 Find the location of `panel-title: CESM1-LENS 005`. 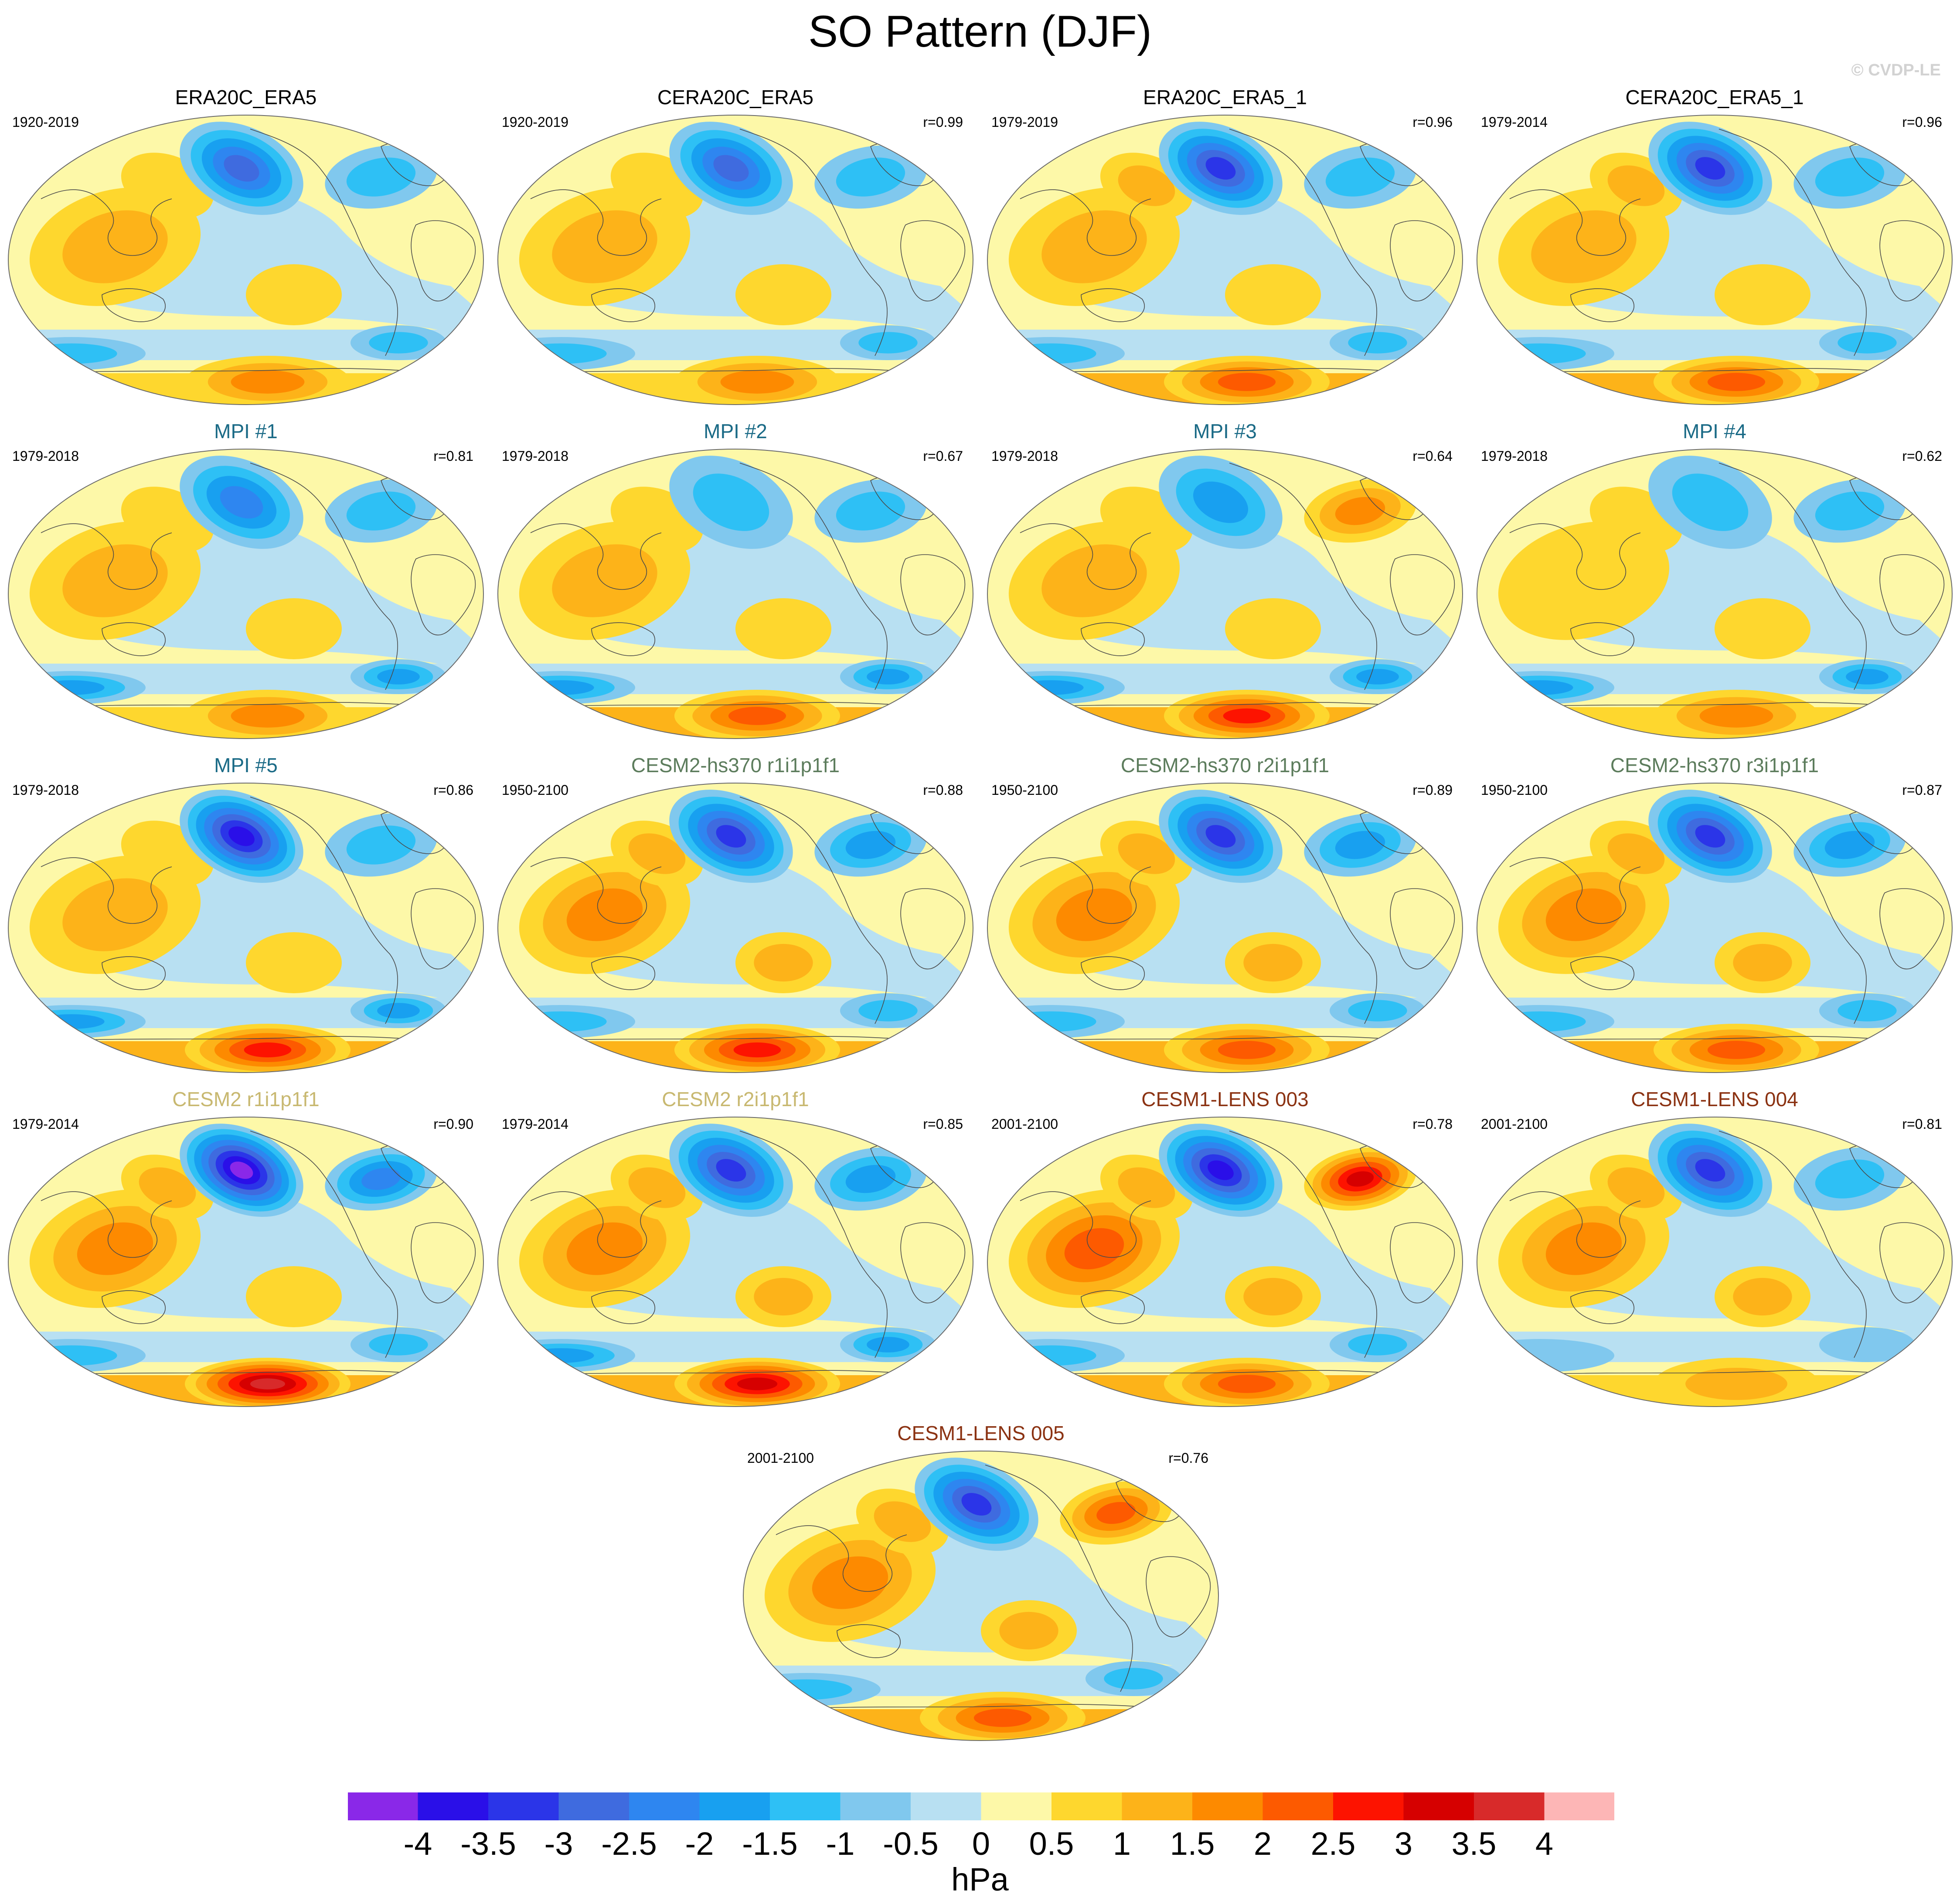

panel-title: CESM1-LENS 005 is located at coordinates (981, 1433).